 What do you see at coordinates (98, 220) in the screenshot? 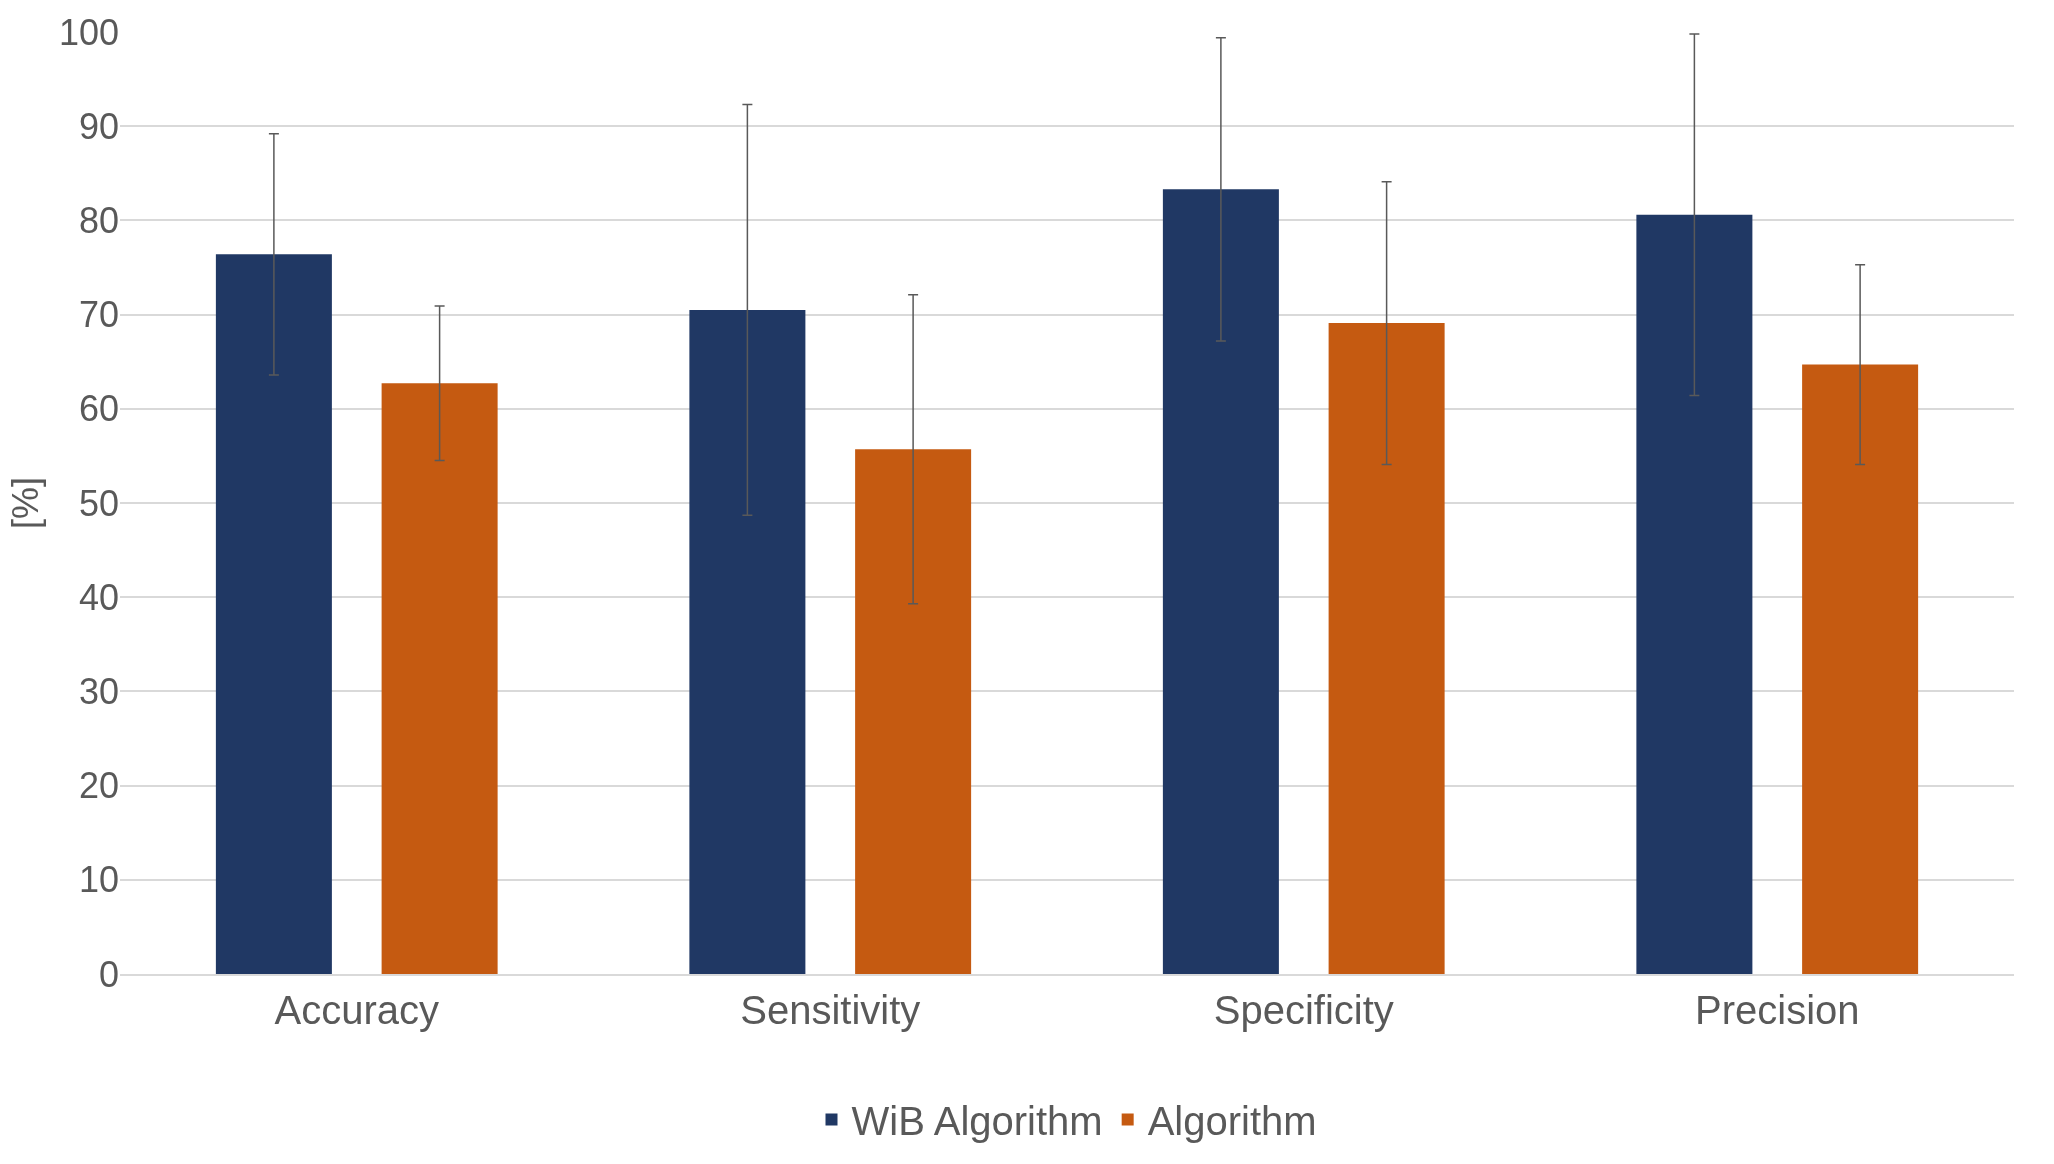
I see `y-tick-label: 80` at bounding box center [98, 220].